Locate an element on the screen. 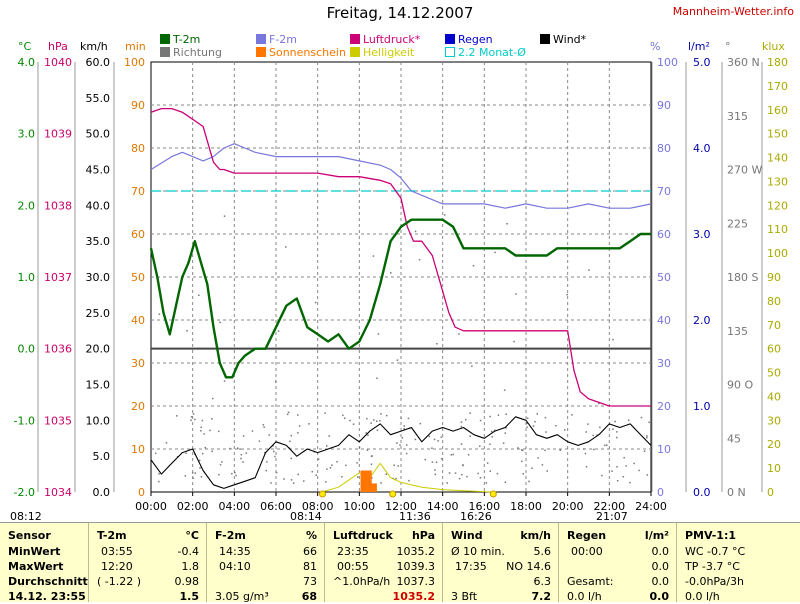 The width and height of the screenshot is (800, 604). axis-tick-brightness: 150 is located at coordinates (777, 134).